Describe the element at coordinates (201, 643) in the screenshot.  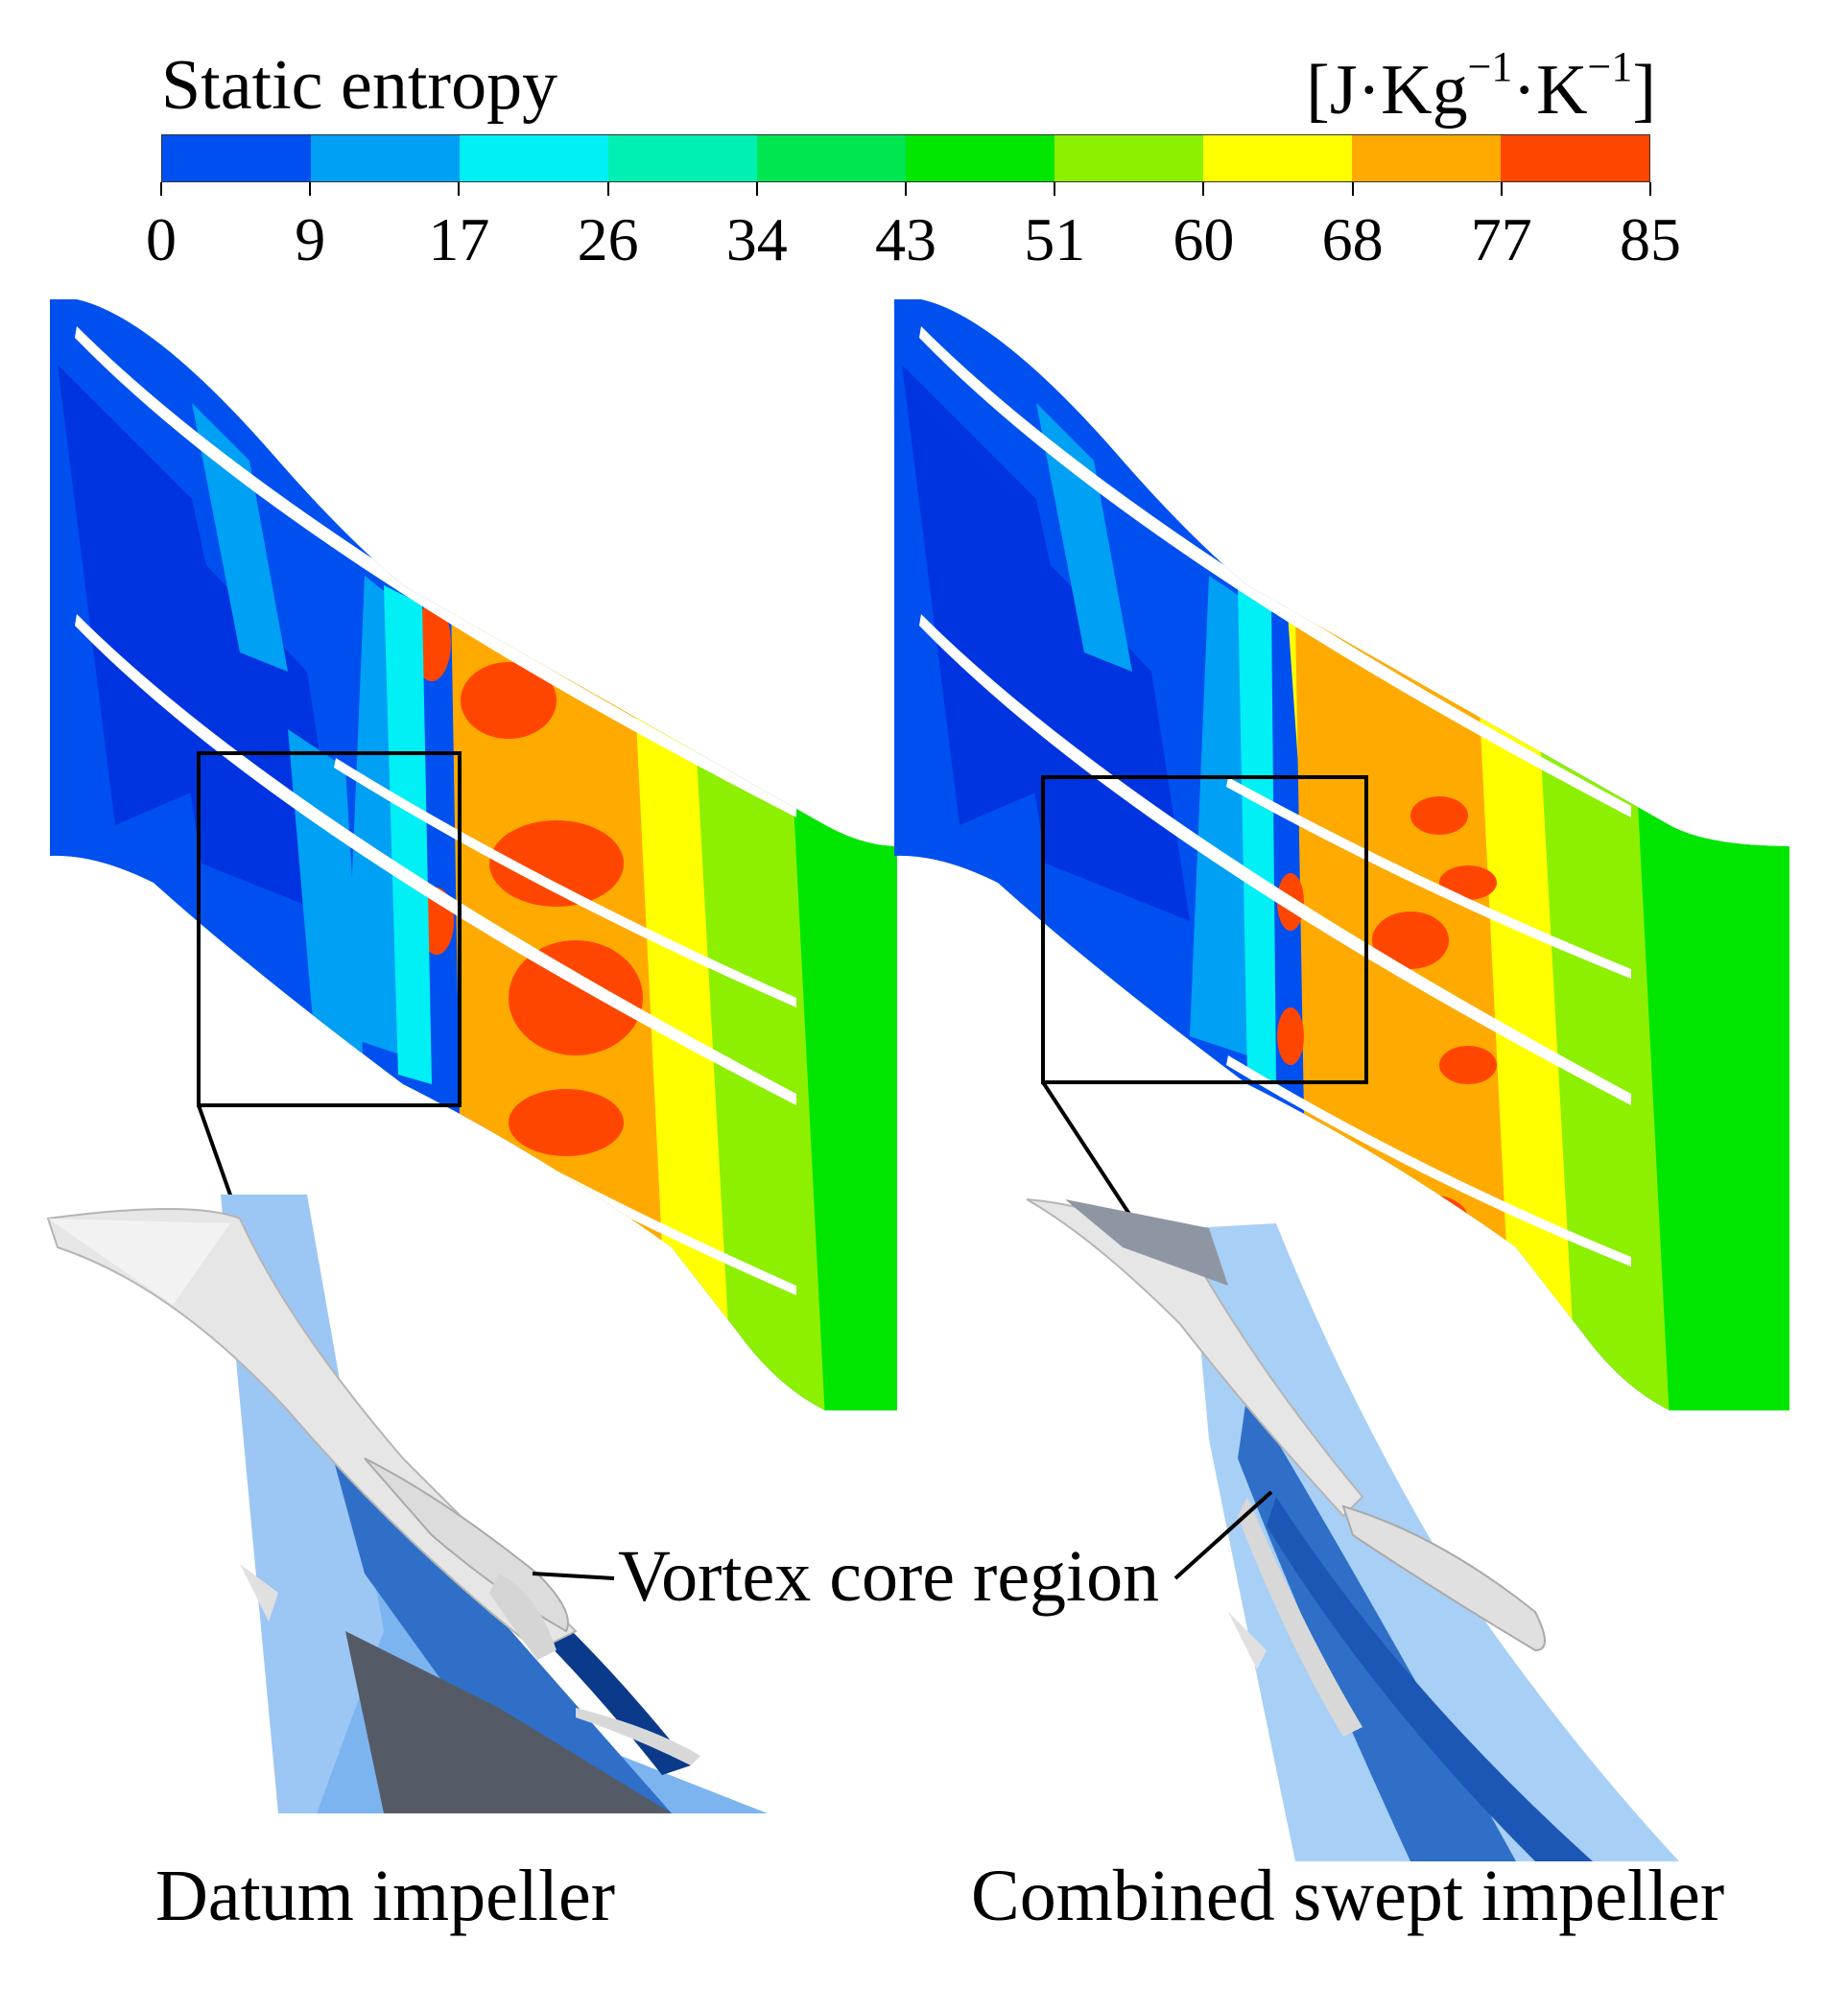
I see `datum-inlet-dark-bands` at that location.